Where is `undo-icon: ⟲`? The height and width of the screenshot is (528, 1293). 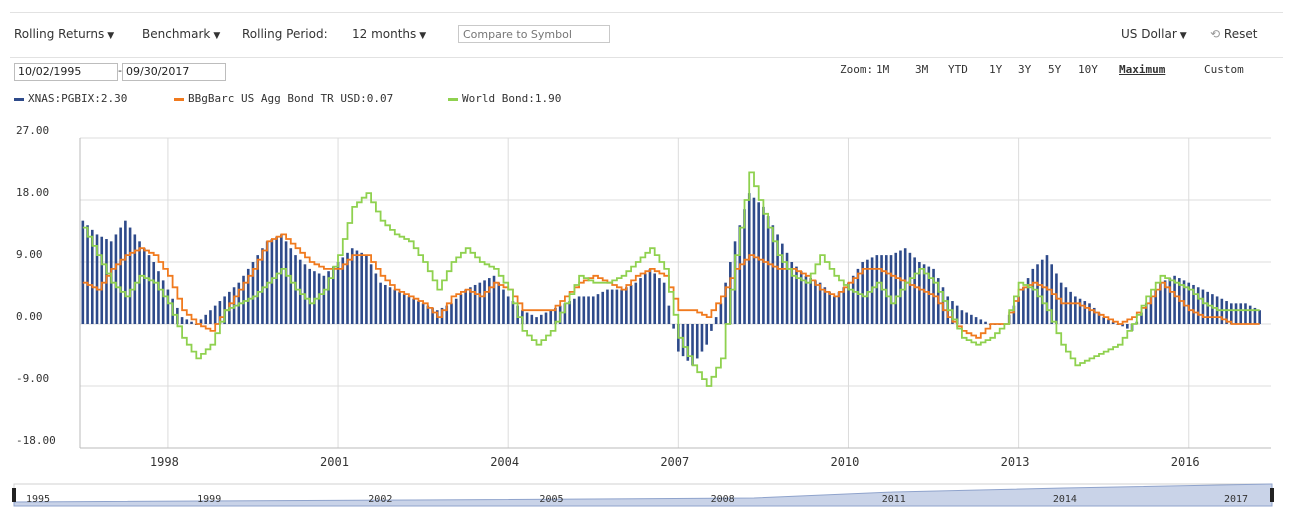
undo-icon: ⟲ is located at coordinates (1215, 34).